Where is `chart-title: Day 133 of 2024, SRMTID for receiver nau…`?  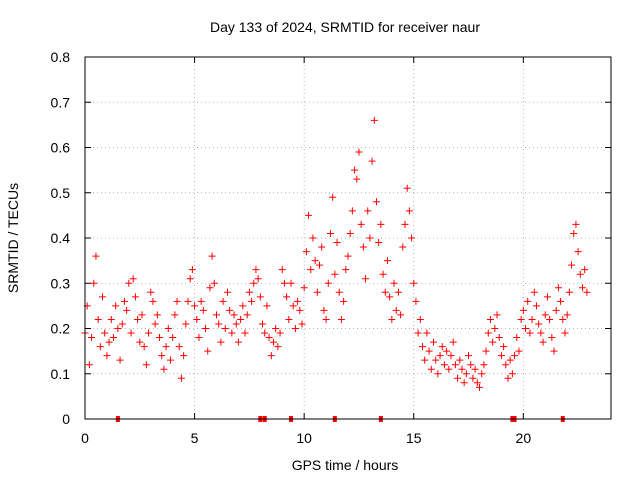 chart-title: Day 133 of 2024, SRMTID for receiver nau… is located at coordinates (345, 27).